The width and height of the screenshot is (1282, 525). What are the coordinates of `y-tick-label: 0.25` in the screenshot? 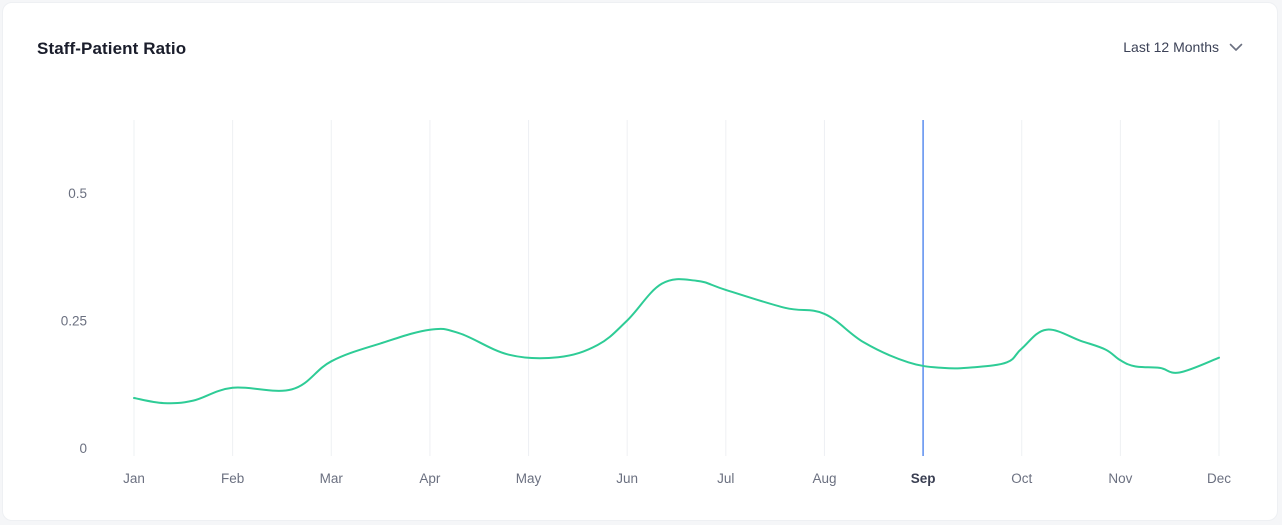 It's located at (74, 321).